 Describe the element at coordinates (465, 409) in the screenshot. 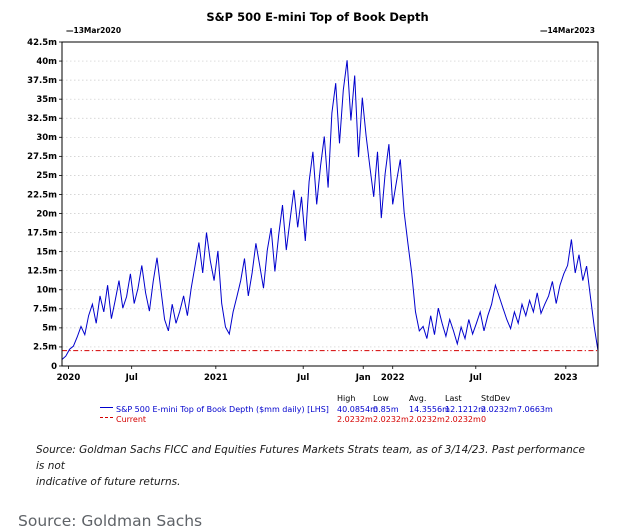

I see `series-stat-value: 12.1212m` at that location.